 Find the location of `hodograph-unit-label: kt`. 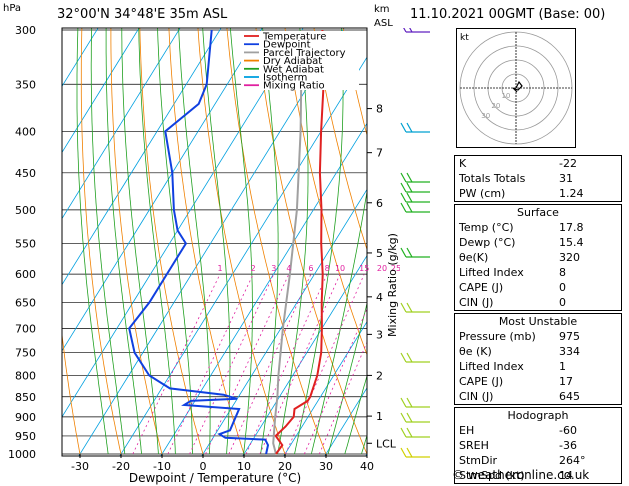

hodograph-unit-label: kt is located at coordinates (464, 38).